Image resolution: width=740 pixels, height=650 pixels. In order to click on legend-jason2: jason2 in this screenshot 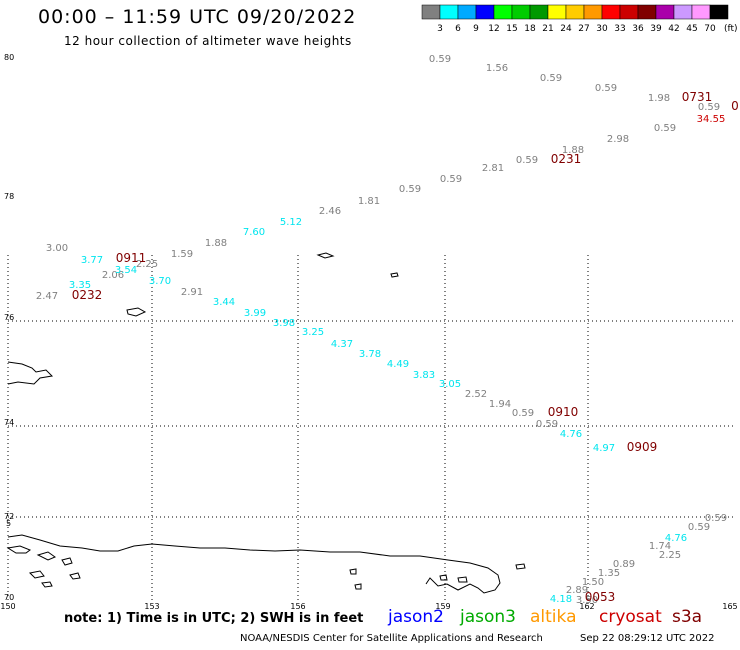, I will do `click(416, 617)`.